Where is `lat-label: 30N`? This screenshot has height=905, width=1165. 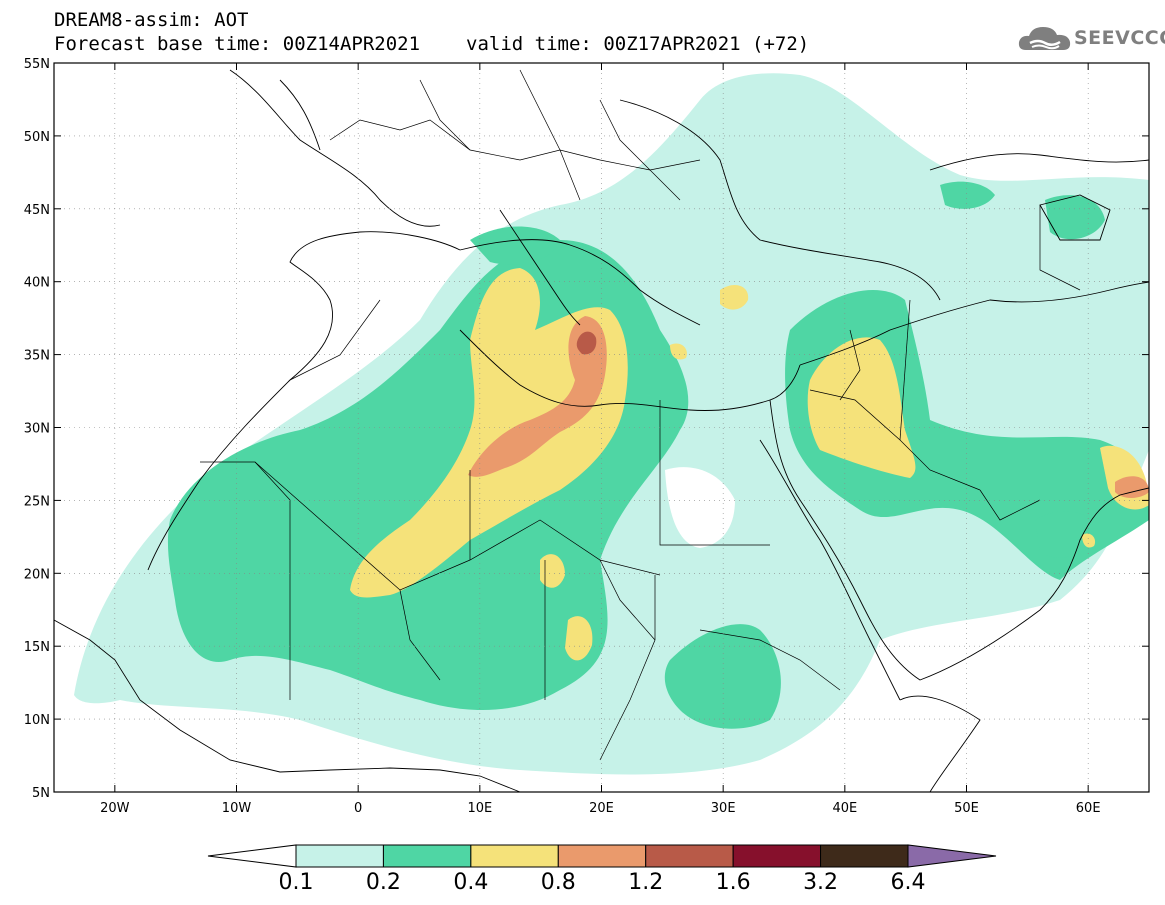 lat-label: 30N is located at coordinates (37, 429).